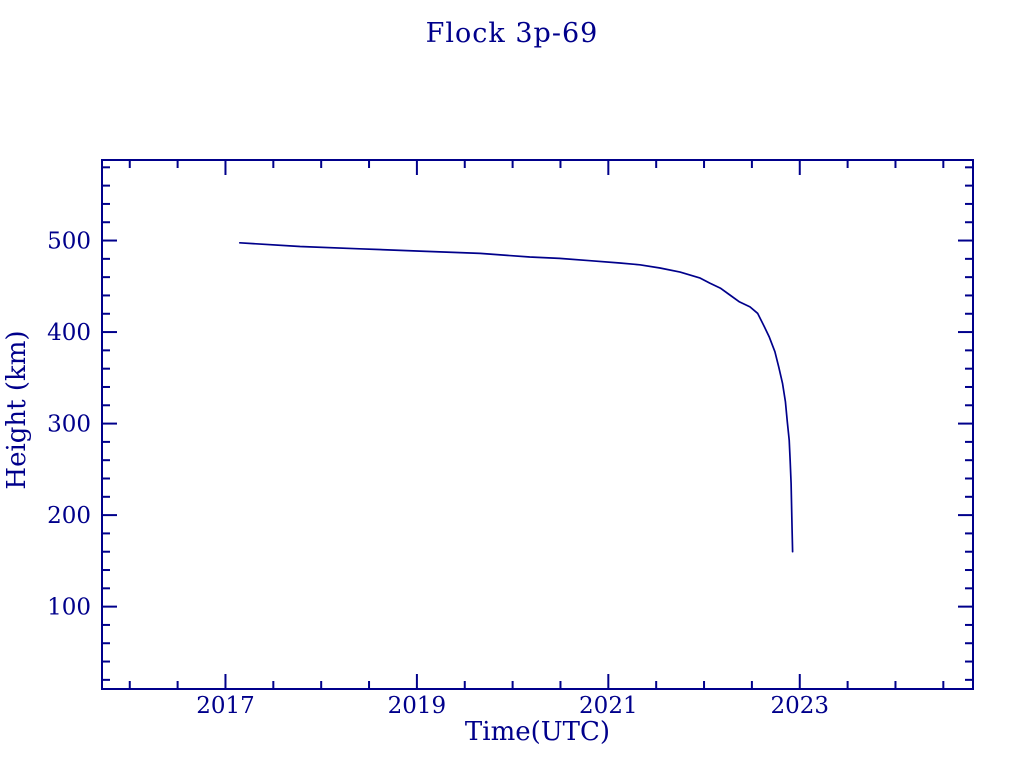 This screenshot has width=1024, height=768. What do you see at coordinates (608, 706) in the screenshot?
I see `x-tick-label: 2021` at bounding box center [608, 706].